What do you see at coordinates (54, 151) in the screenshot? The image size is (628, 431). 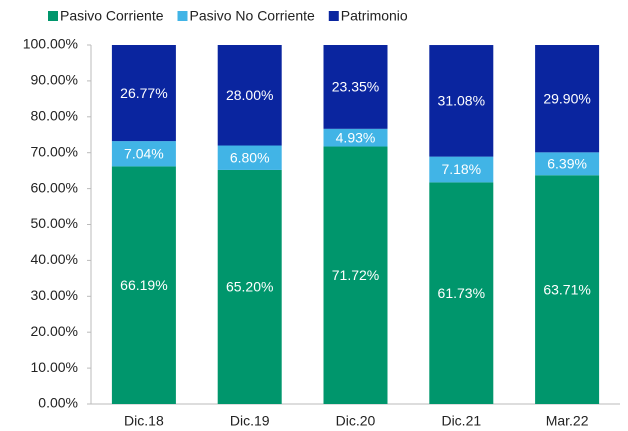 I see `y-tick-label: 70.00%` at bounding box center [54, 151].